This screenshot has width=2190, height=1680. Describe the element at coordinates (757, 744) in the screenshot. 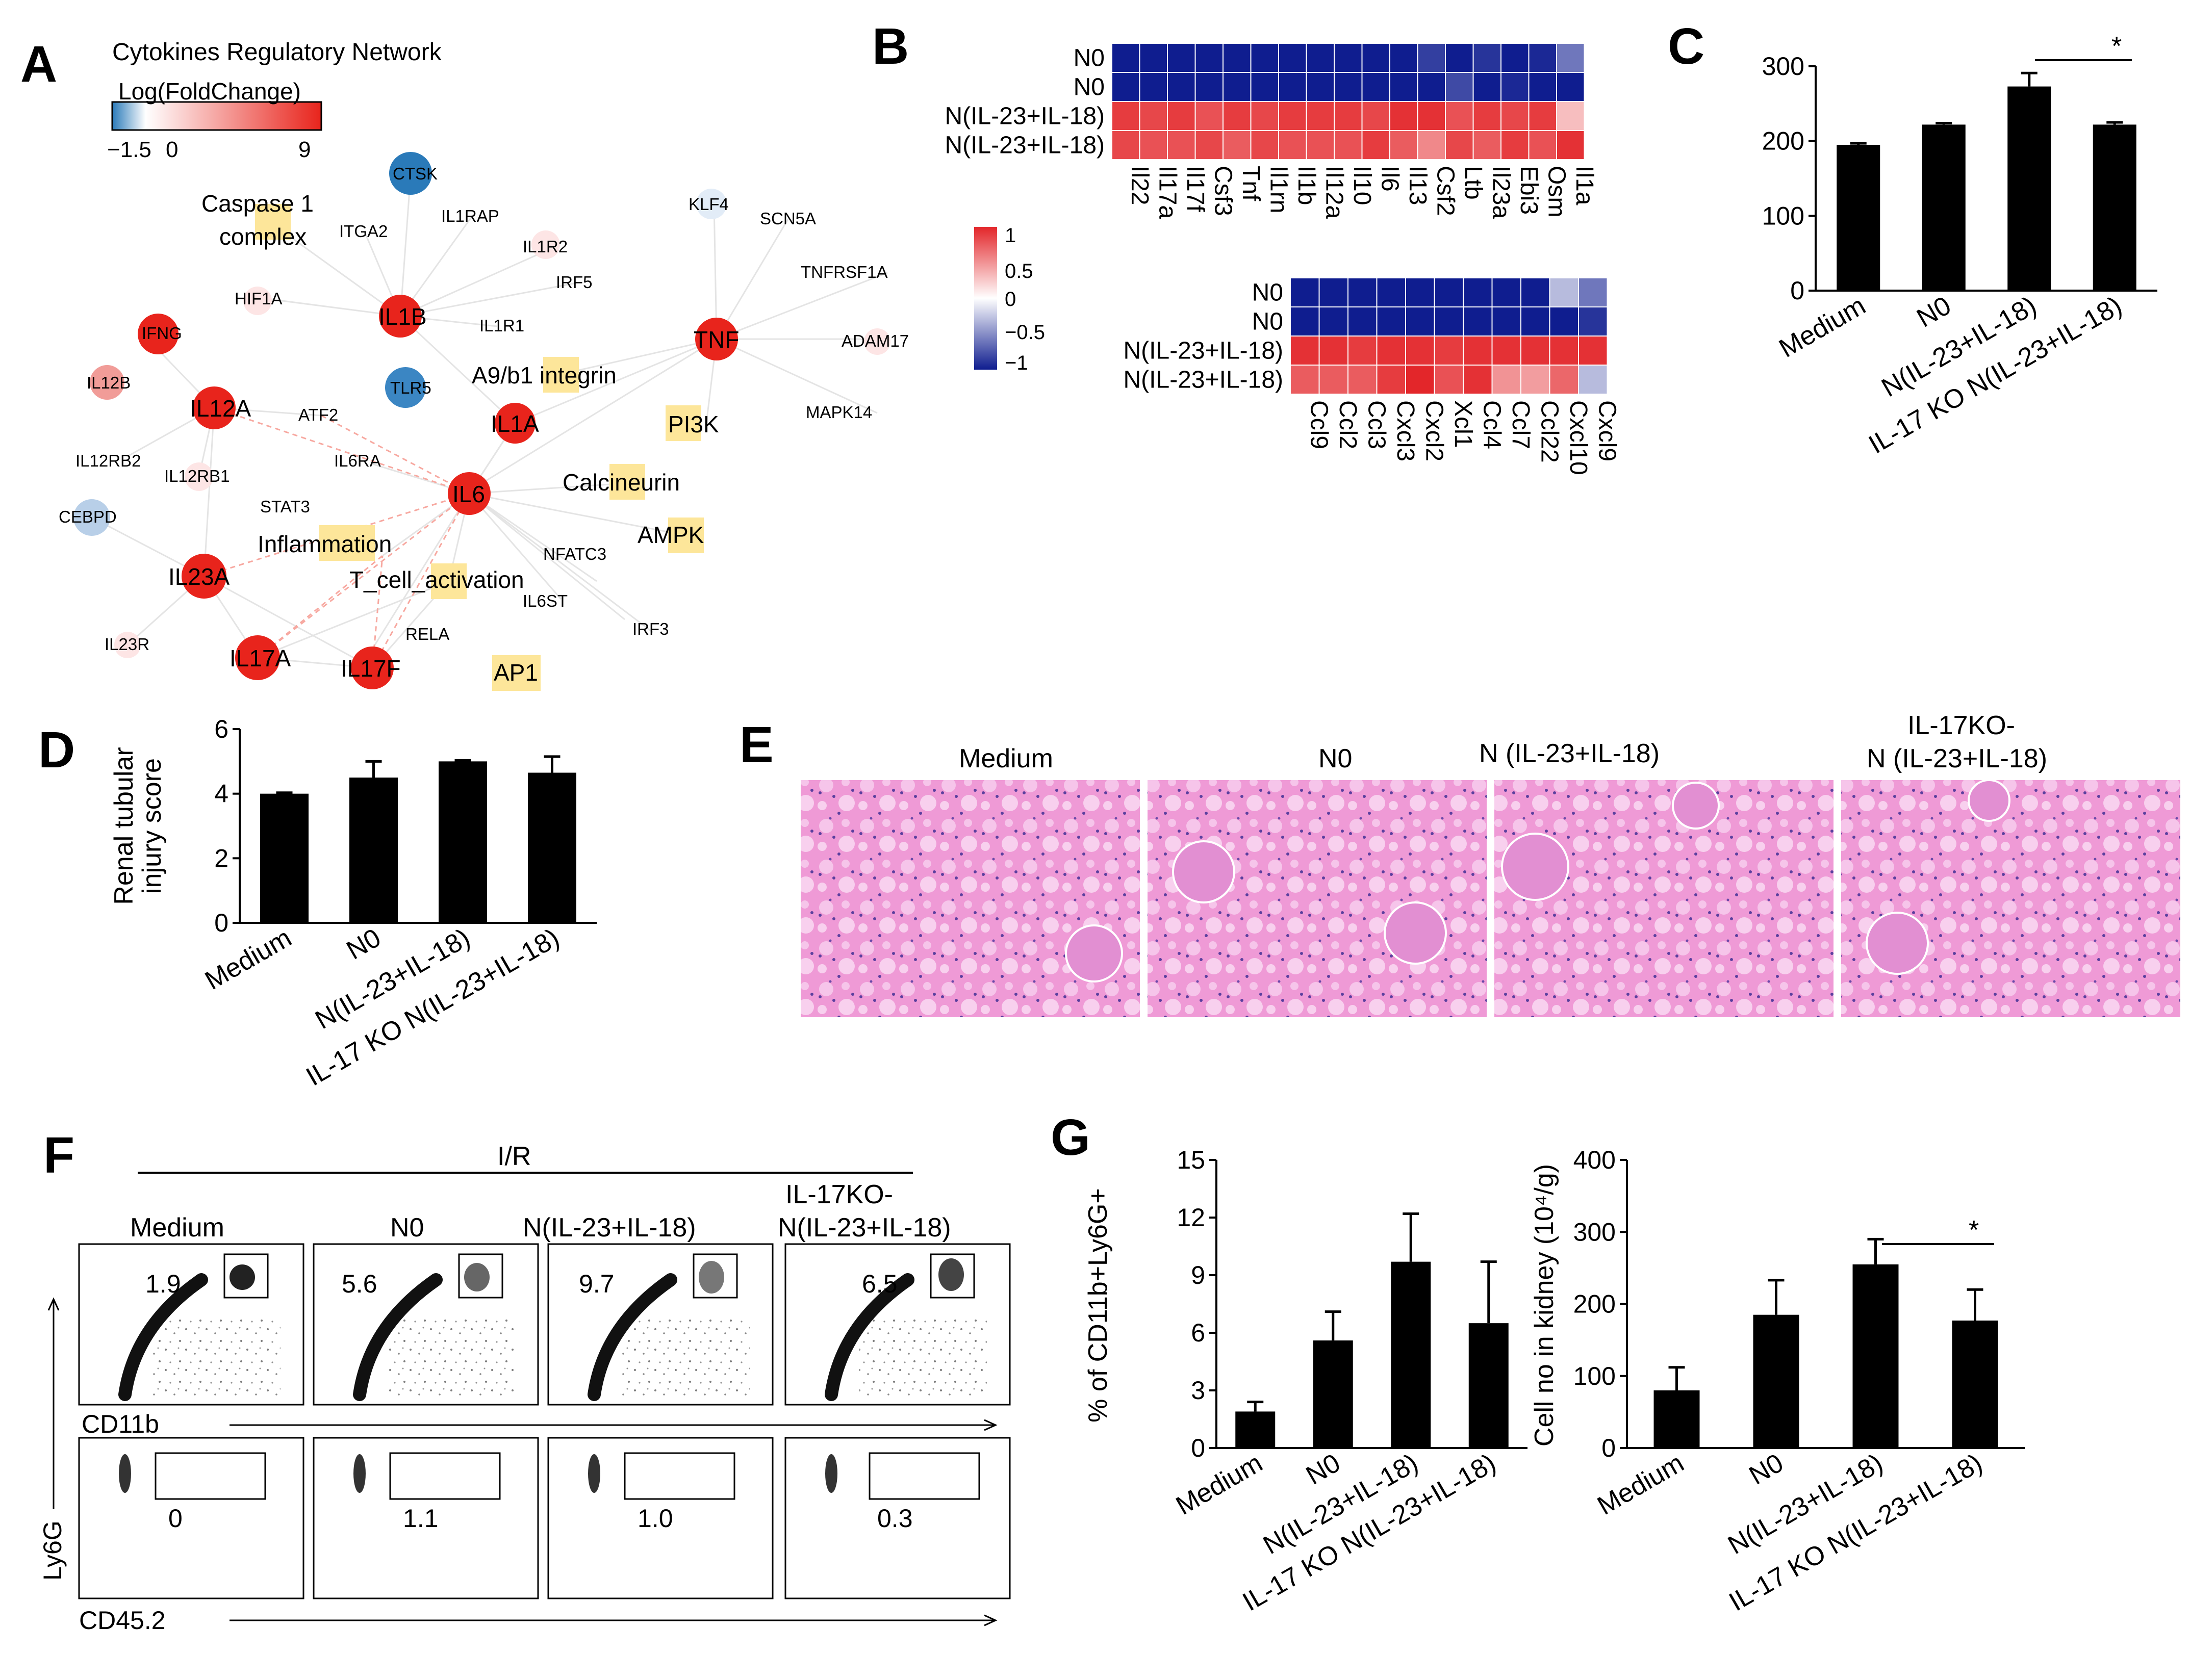

I see `panel-label-e: E` at that location.